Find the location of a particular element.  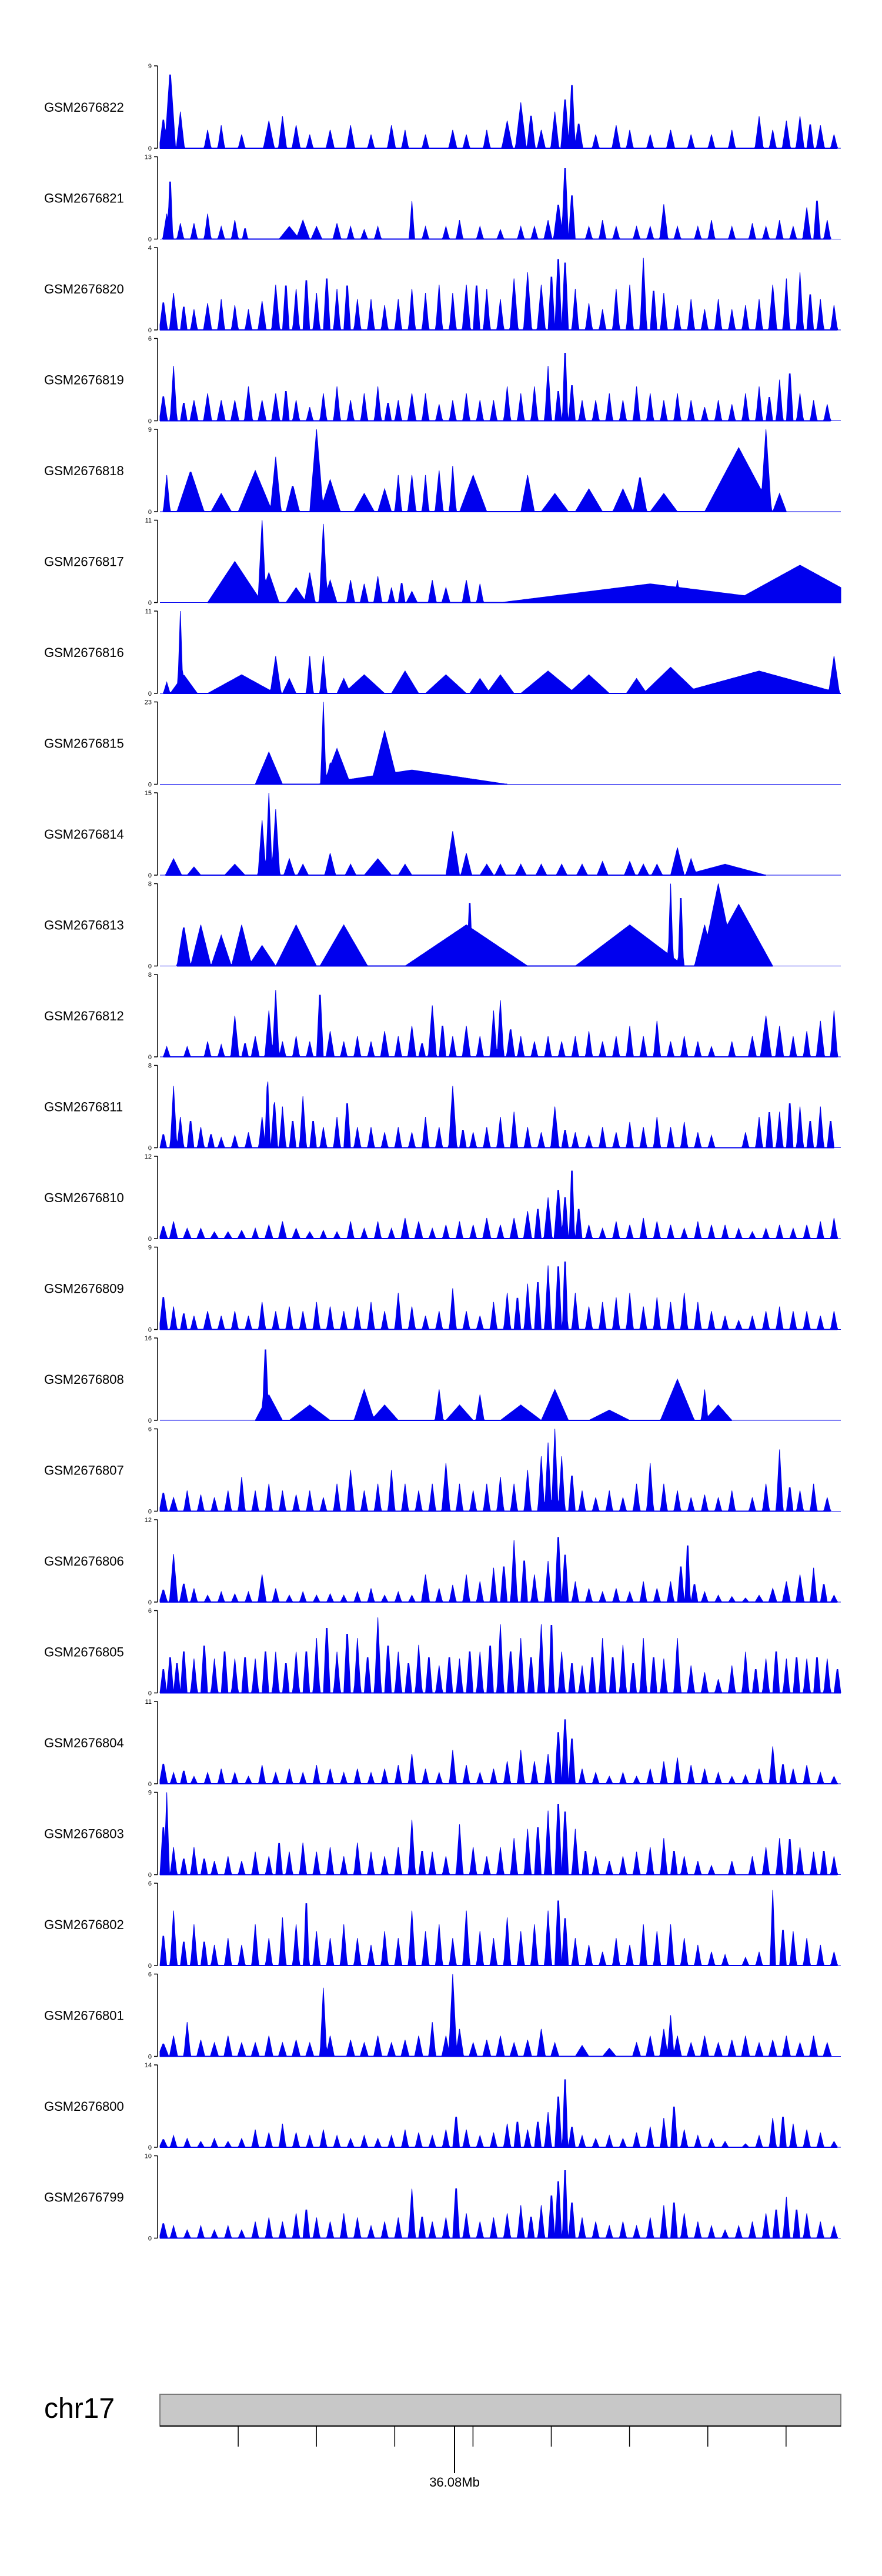

track-GSM2676813: GSM2676813 8 0 is located at coordinates (442, 925).